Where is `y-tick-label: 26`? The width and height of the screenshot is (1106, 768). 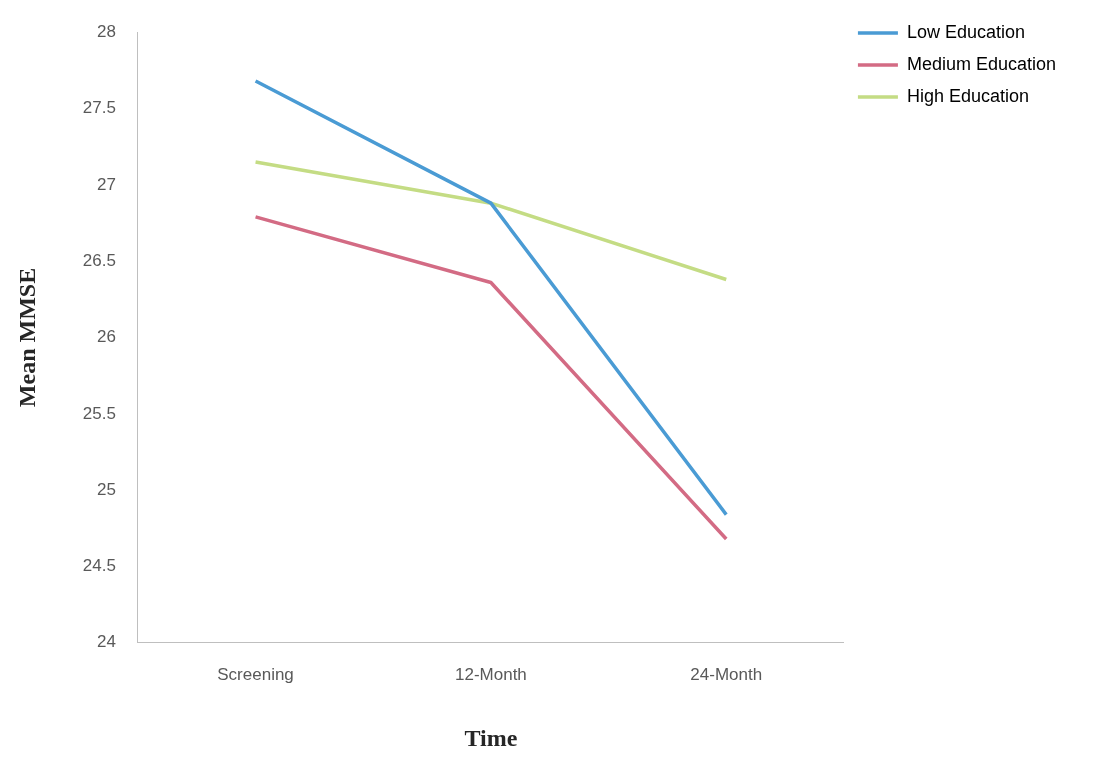
y-tick-label: 26 is located at coordinates (106, 337).